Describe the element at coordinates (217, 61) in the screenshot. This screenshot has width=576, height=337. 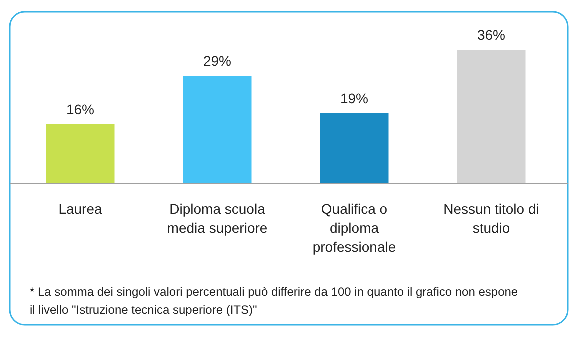
I see `data-label: 29%` at that location.